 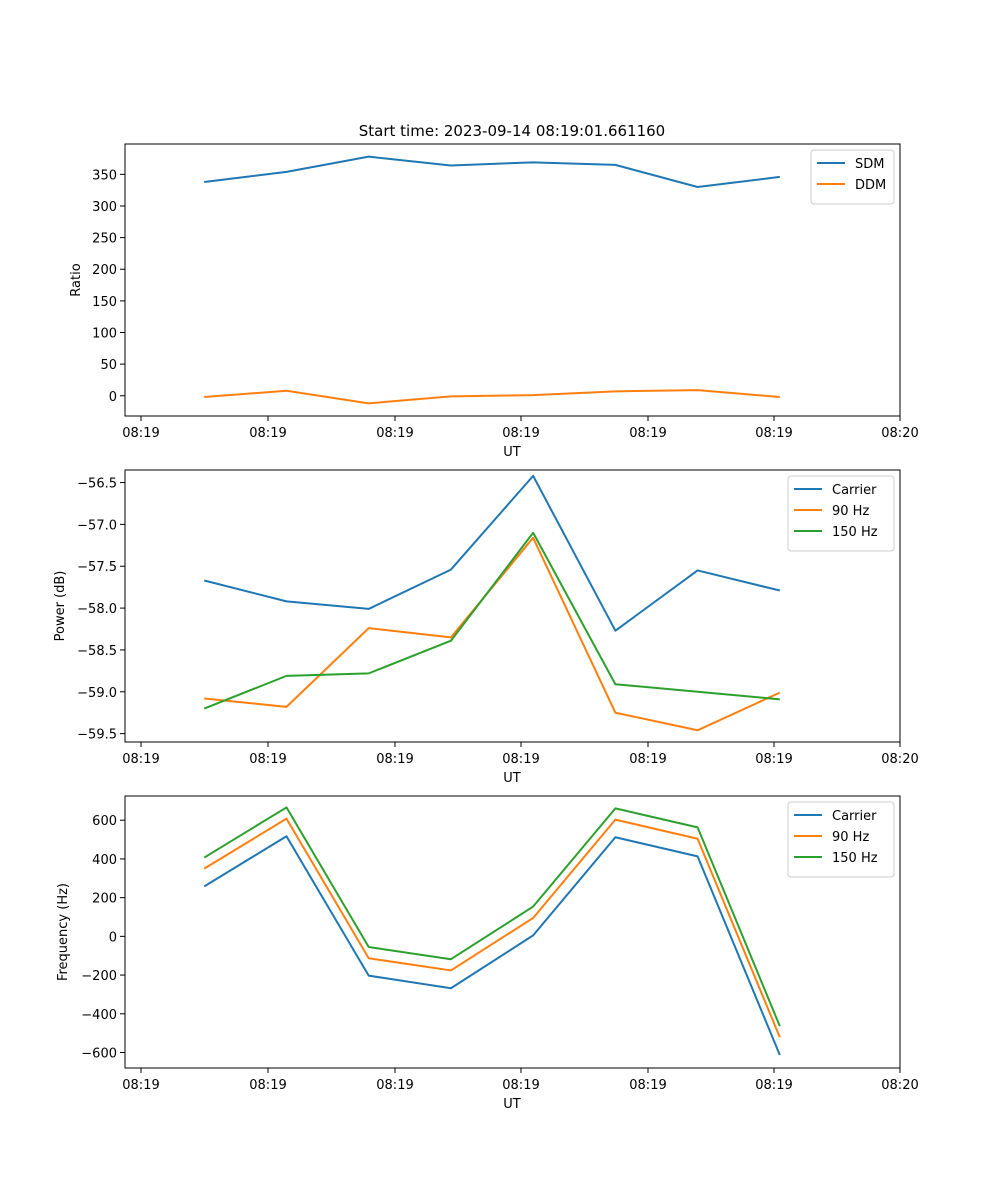 What do you see at coordinates (854, 490) in the screenshot?
I see `power-legend-label: Carrier` at bounding box center [854, 490].